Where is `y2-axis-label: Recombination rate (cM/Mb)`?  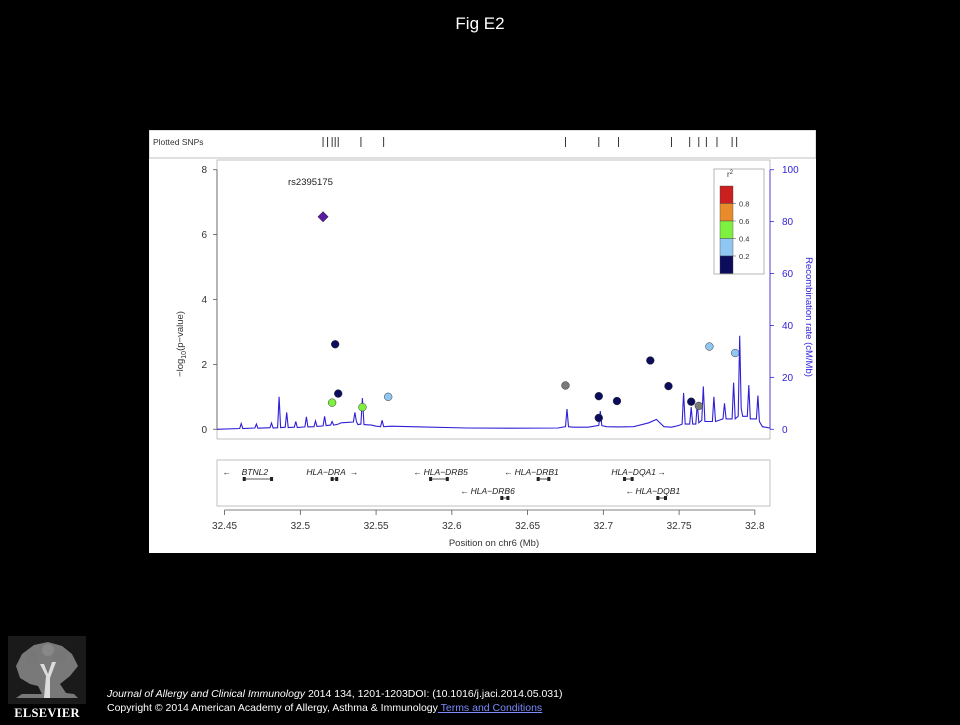
y2-axis-label: Recombination rate (cM/Mb) is located at coordinates (808, 317).